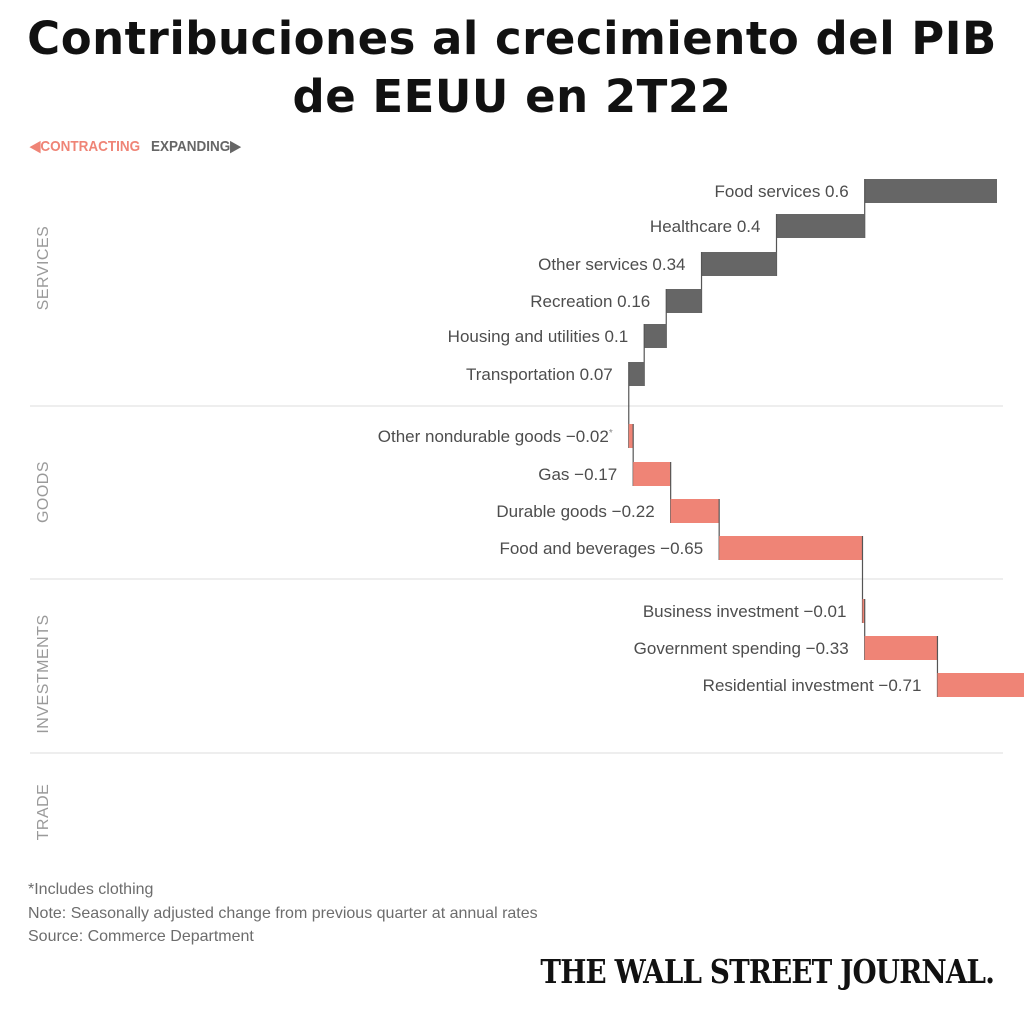  I want to click on bar-other-nondurable-goods, so click(631, 436).